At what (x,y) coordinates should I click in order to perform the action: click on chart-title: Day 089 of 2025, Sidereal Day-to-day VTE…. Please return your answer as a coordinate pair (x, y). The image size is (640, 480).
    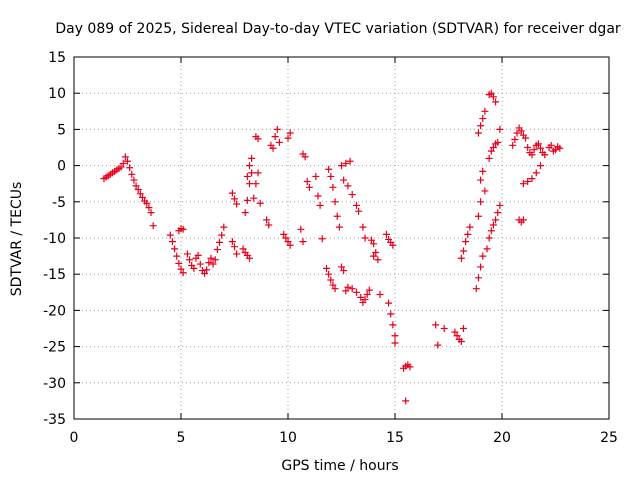
    Looking at the image, I should click on (338, 29).